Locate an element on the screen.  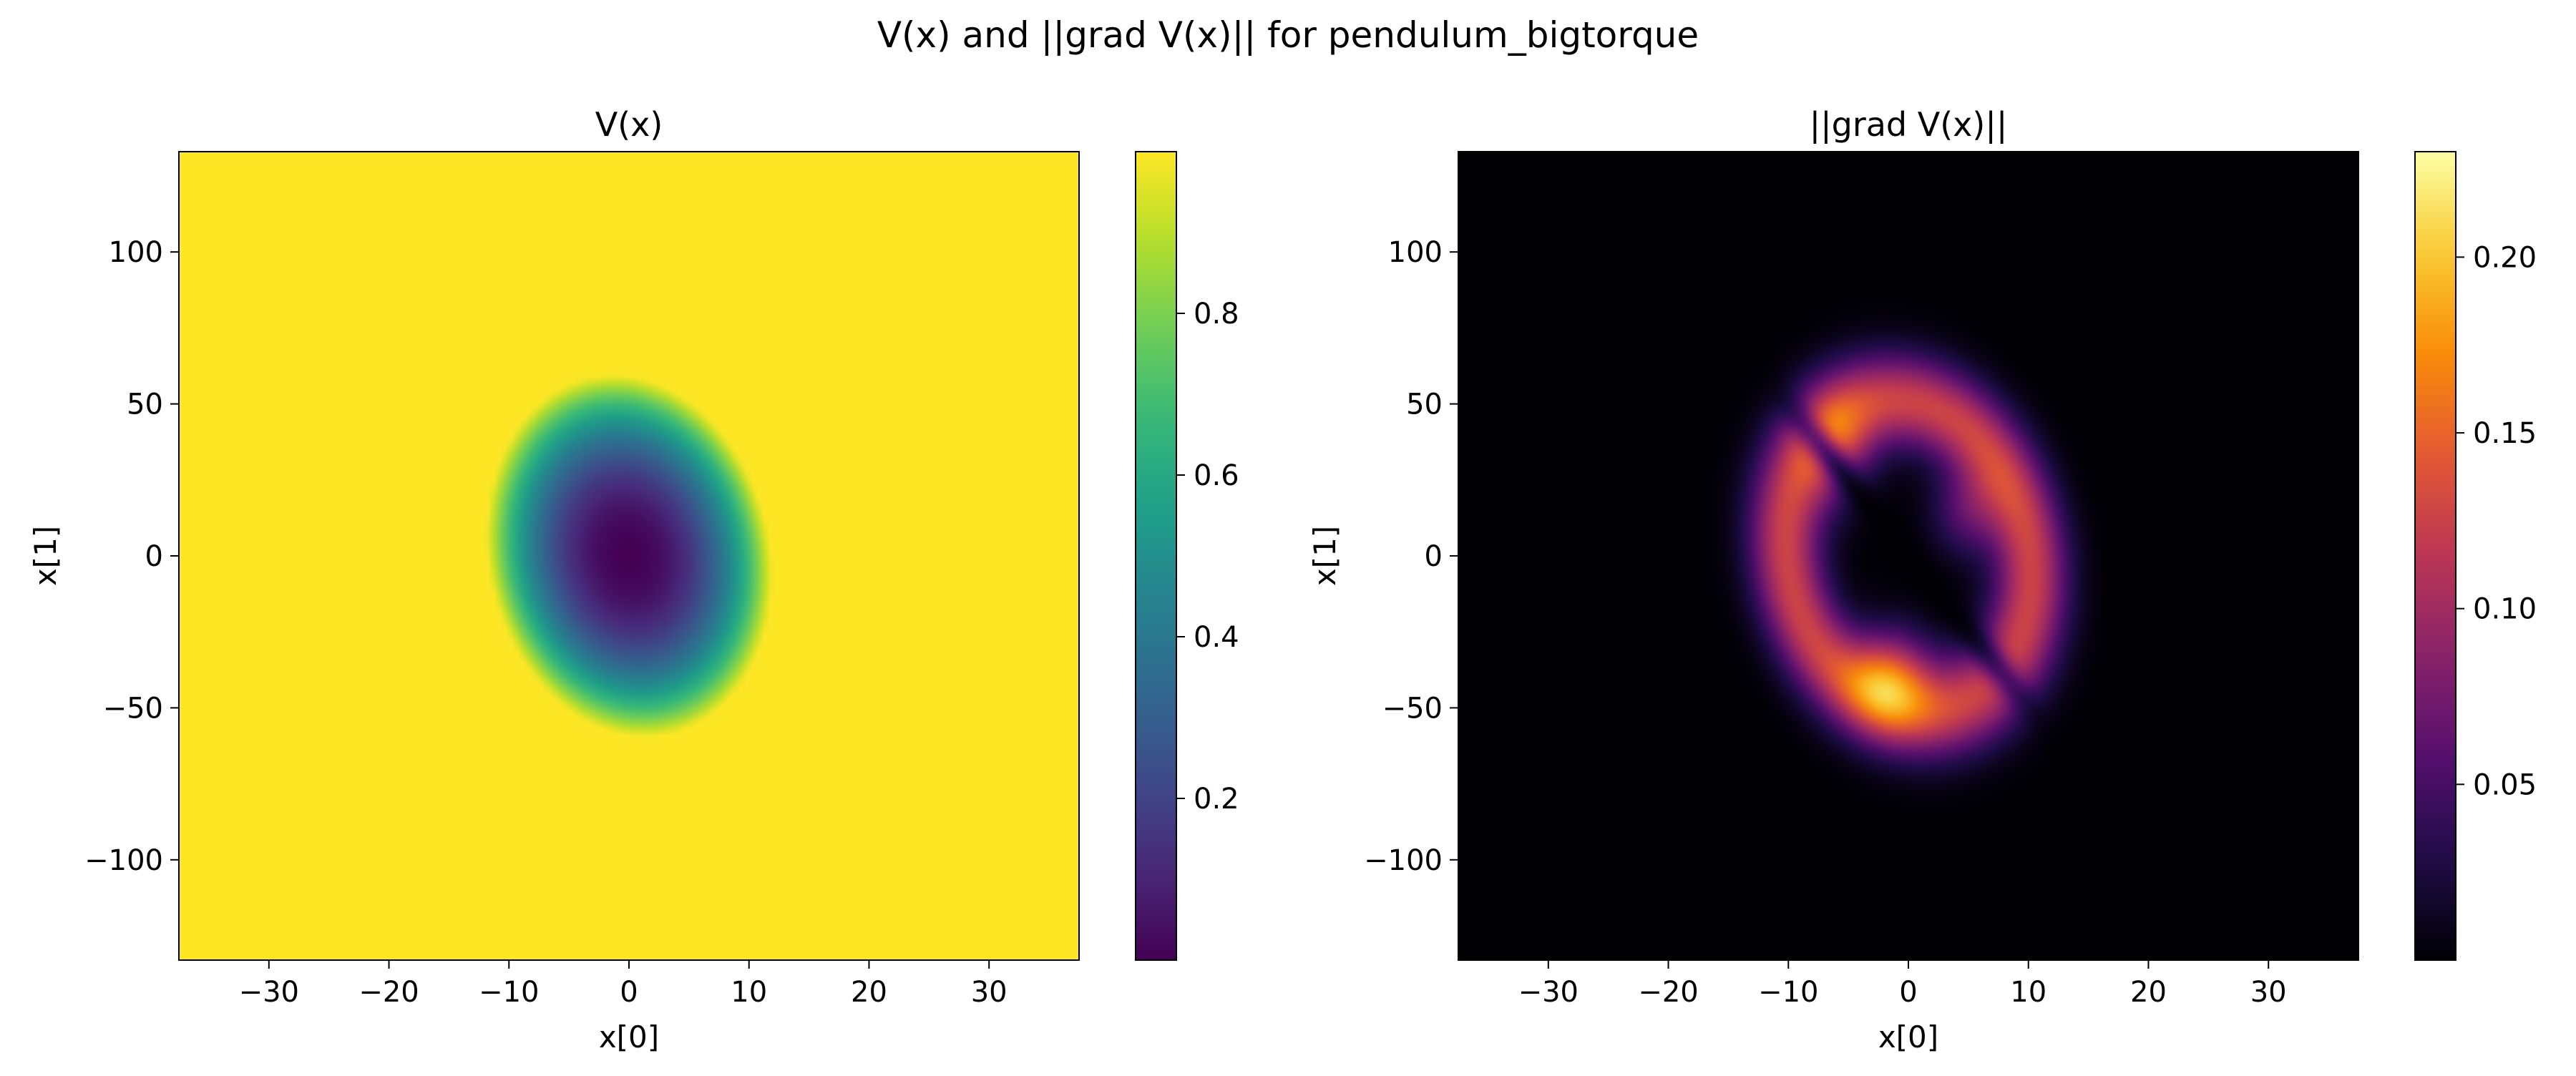
colorbar-tick-label: 0.20 is located at coordinates (2505, 257).